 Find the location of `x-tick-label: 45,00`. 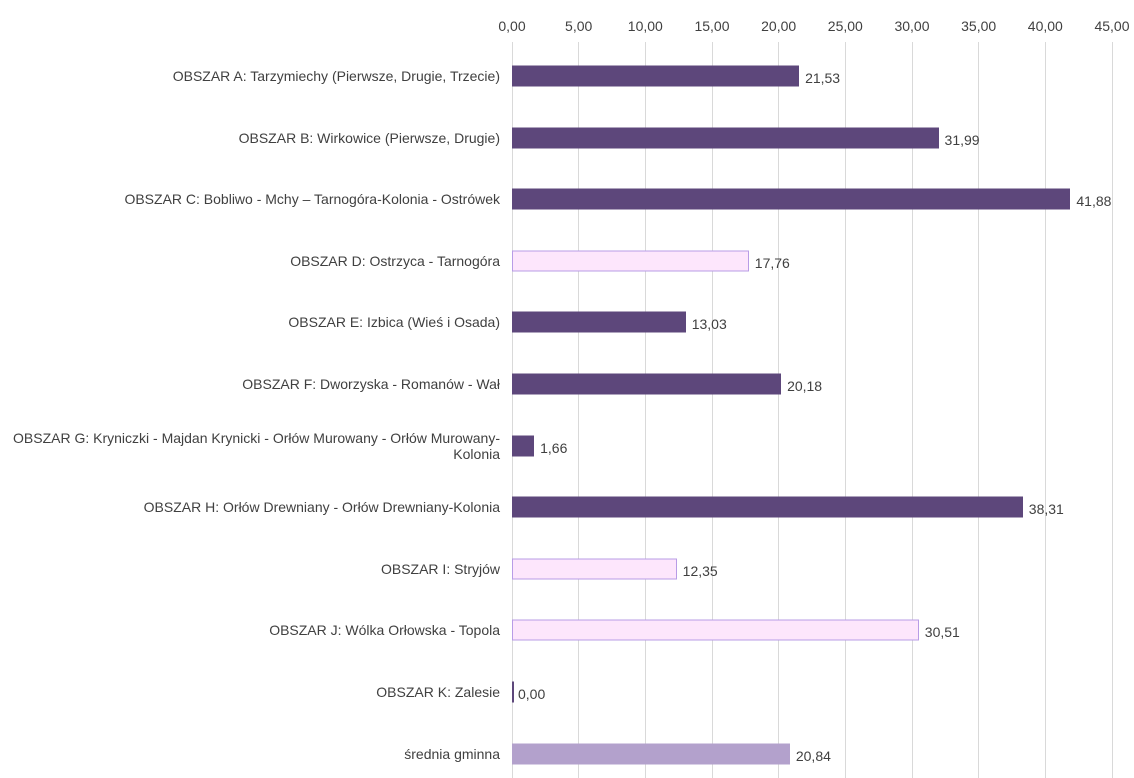

x-tick-label: 45,00 is located at coordinates (1112, 26).